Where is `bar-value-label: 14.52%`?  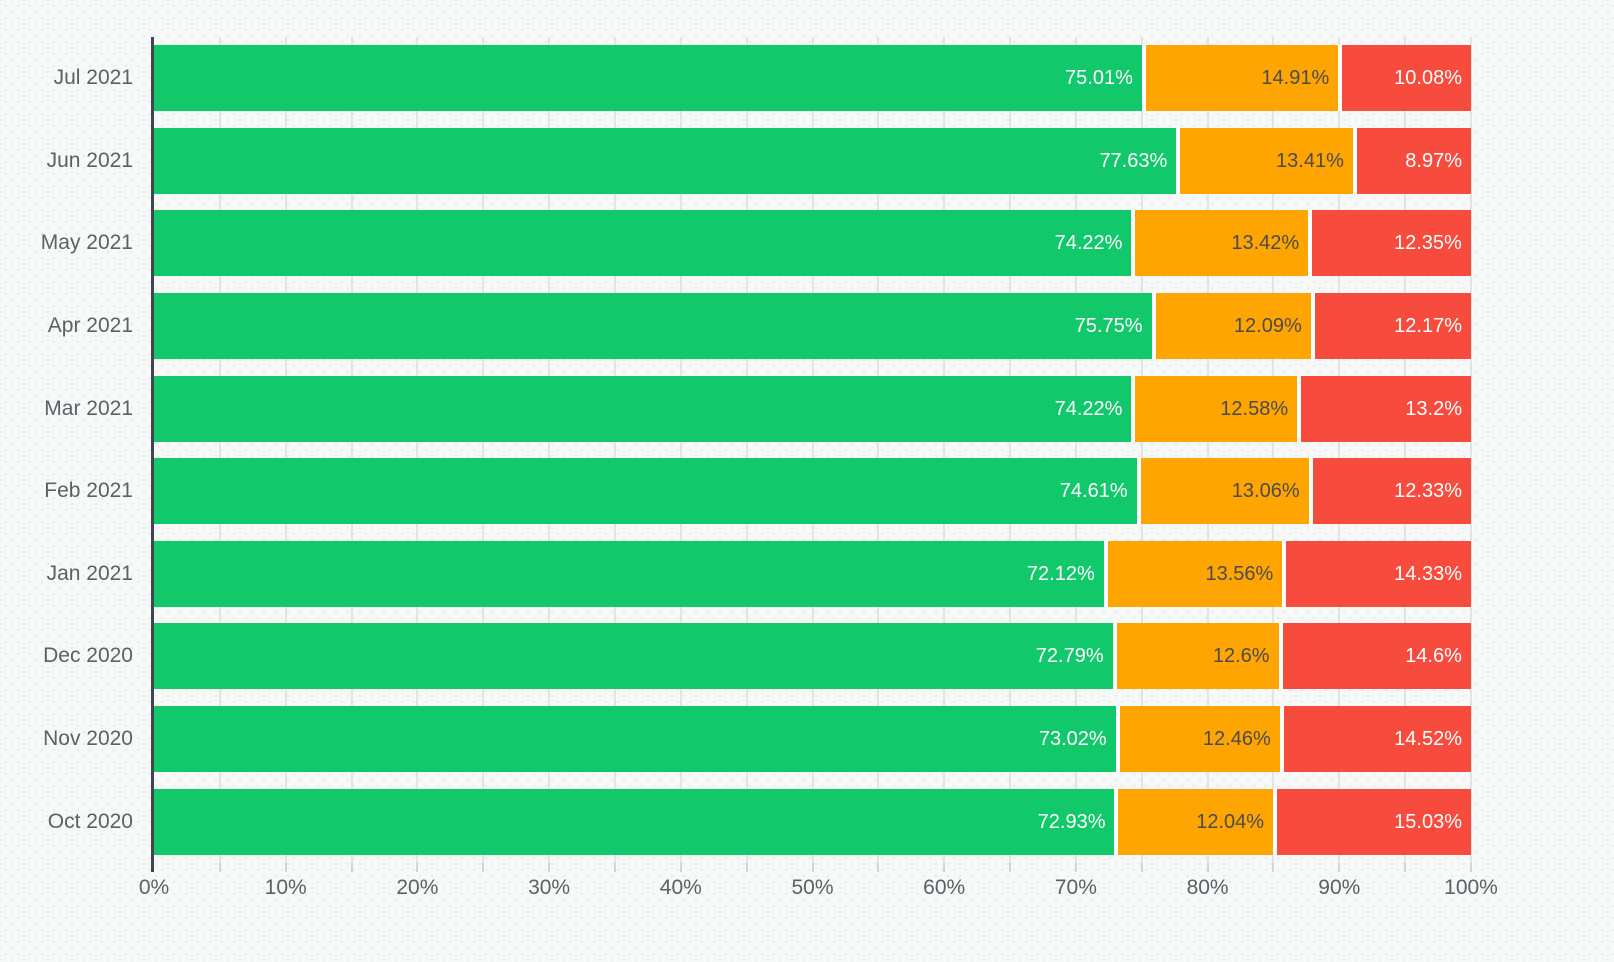 bar-value-label: 14.52% is located at coordinates (1428, 739).